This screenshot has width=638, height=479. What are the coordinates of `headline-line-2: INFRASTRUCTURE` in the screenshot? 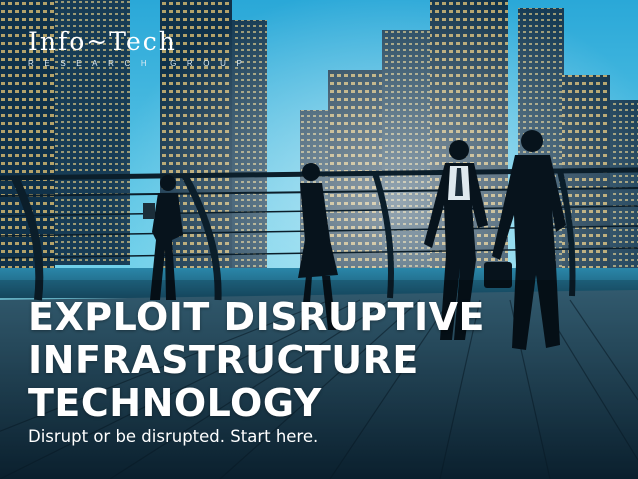 It's located at (223, 360).